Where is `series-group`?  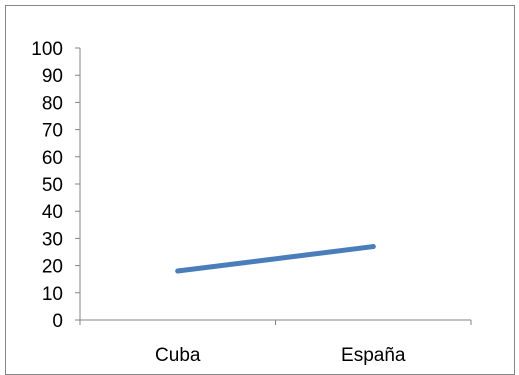
series-group is located at coordinates (275, 259).